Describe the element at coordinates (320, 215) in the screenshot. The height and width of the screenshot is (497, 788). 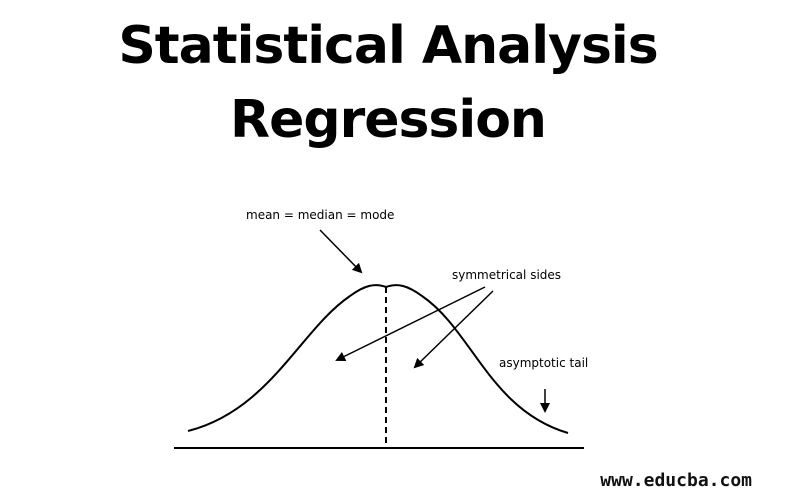
I see `label-mean-median-mode: mean = median = mode` at that location.